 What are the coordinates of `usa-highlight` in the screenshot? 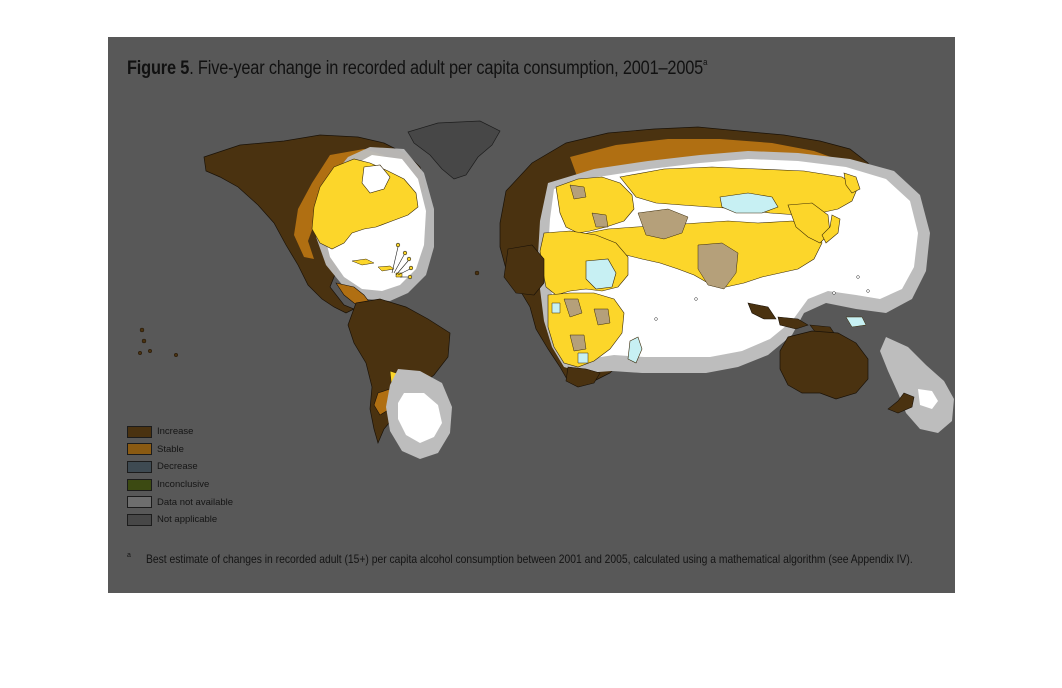 It's located at (365, 204).